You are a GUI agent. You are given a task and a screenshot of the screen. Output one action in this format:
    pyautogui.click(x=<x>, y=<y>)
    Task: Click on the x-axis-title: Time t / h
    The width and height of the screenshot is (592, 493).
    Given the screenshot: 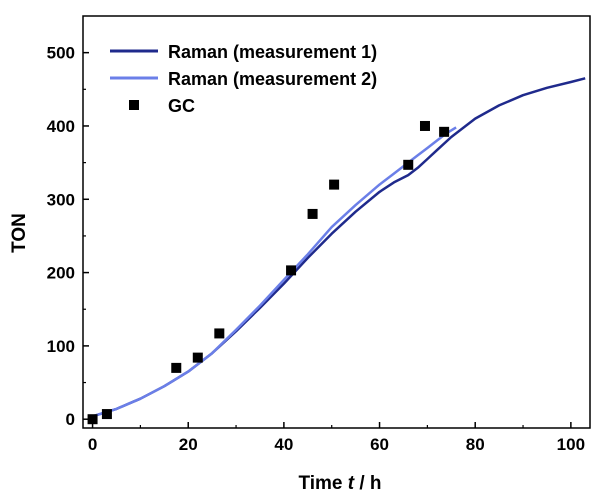 What is the action you would take?
    pyautogui.click(x=339, y=483)
    